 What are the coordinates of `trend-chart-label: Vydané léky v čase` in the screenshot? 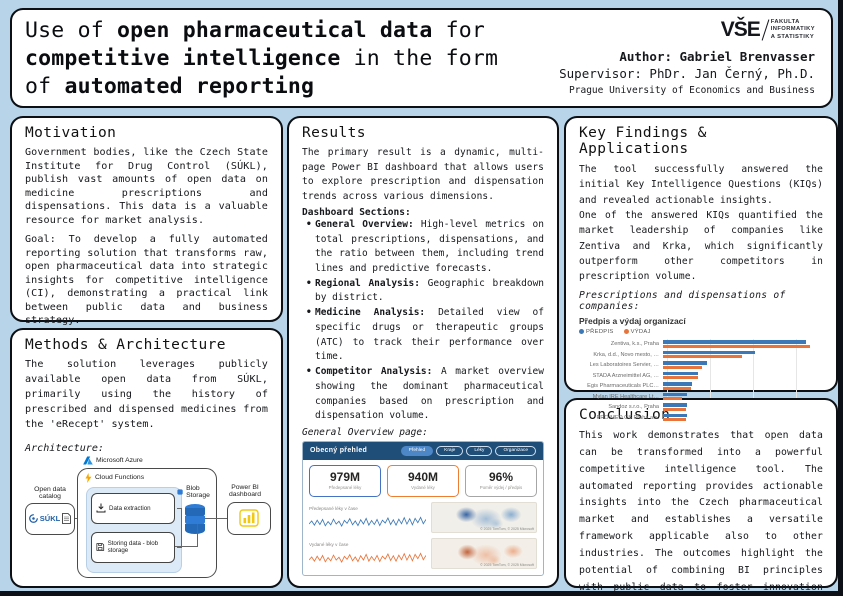 It's located at (329, 544).